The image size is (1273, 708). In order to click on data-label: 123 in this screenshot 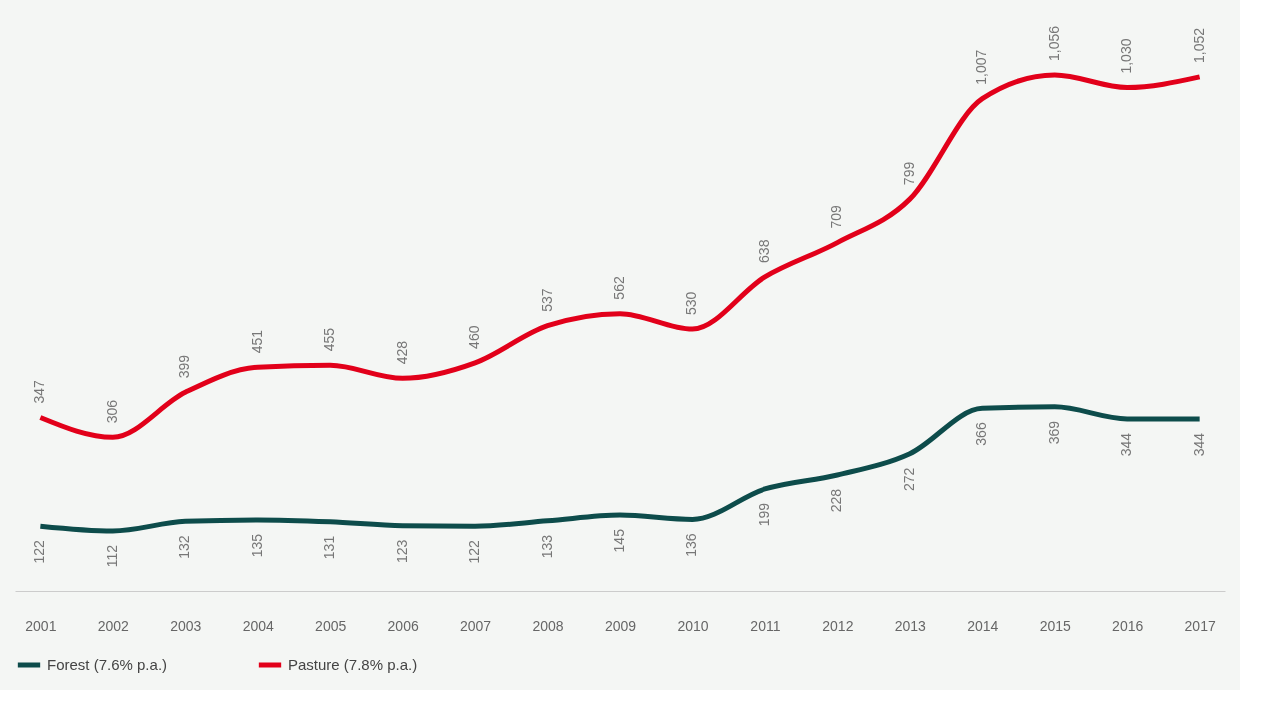, I will do `click(401, 551)`.